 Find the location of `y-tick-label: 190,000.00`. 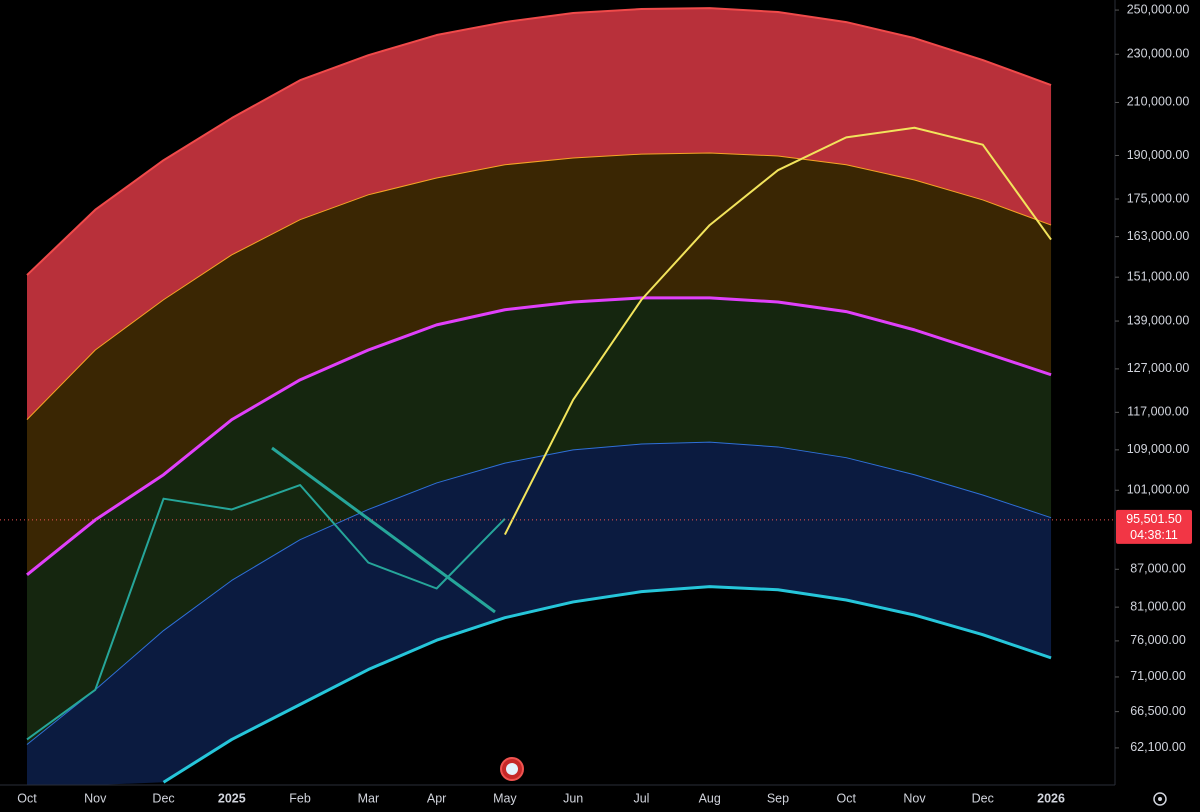

y-tick-label: 190,000.00 is located at coordinates (1158, 155).